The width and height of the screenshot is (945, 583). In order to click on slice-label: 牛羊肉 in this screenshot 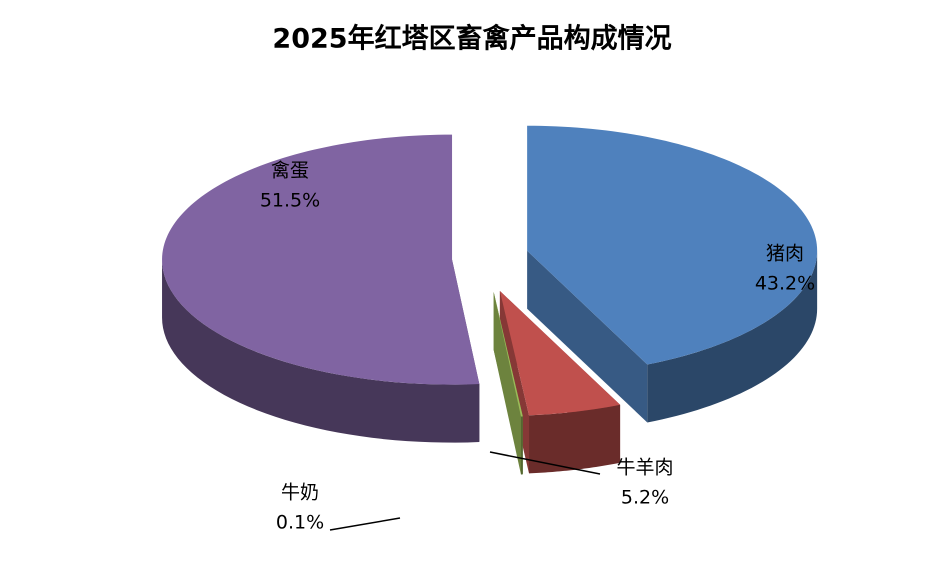, I will do `click(644, 468)`.